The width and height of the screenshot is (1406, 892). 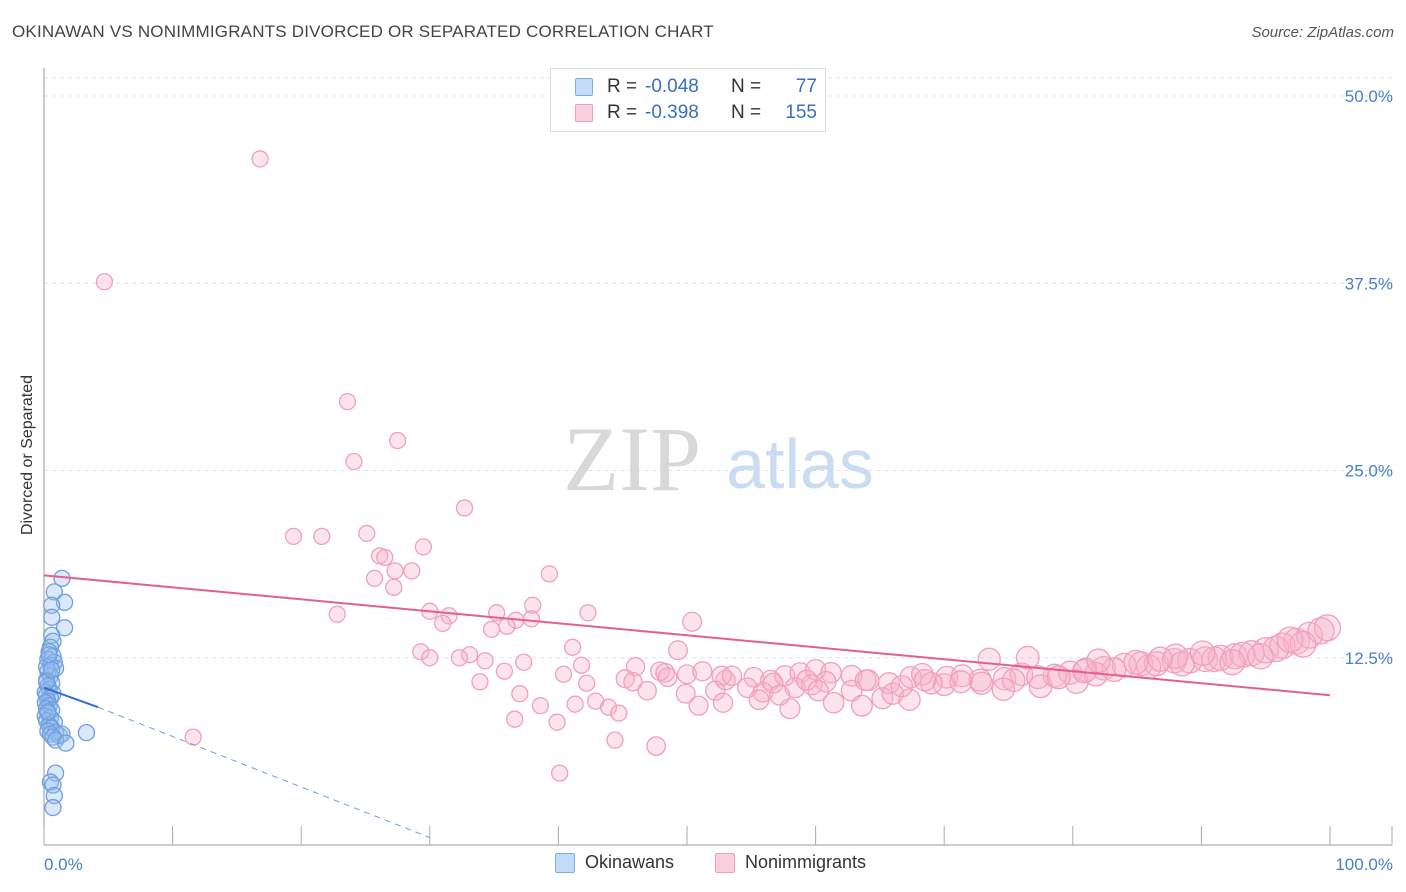 I want to click on legend-swatch-nonimmigrants, so click(x=584, y=113).